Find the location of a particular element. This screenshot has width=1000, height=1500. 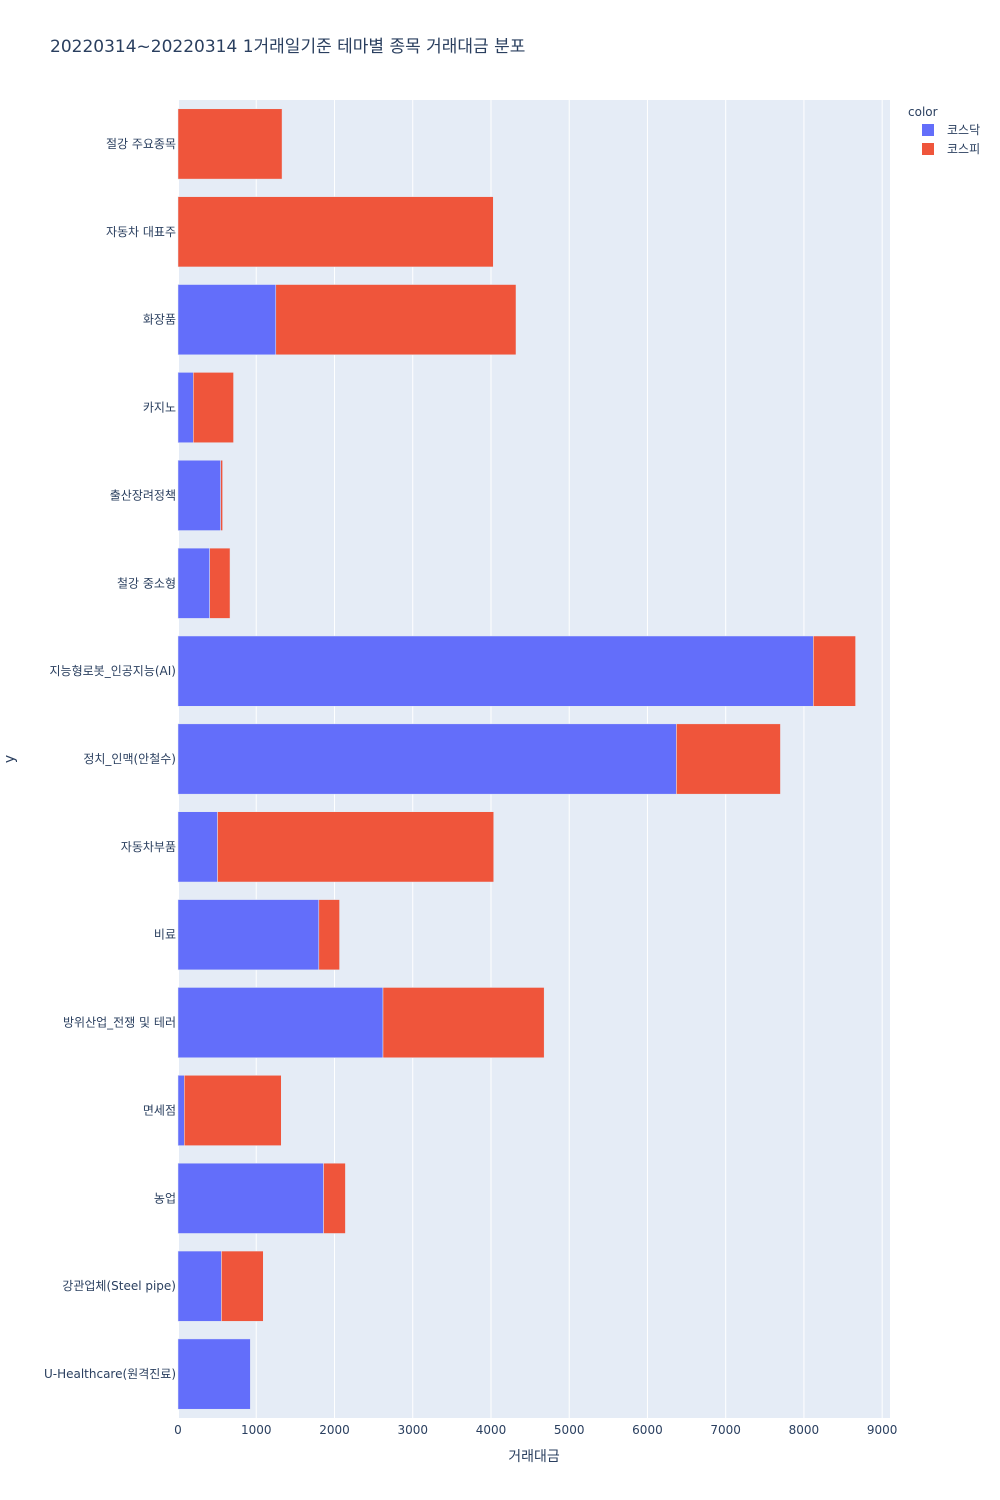

x-tick-label: 4000 is located at coordinates (491, 1430).